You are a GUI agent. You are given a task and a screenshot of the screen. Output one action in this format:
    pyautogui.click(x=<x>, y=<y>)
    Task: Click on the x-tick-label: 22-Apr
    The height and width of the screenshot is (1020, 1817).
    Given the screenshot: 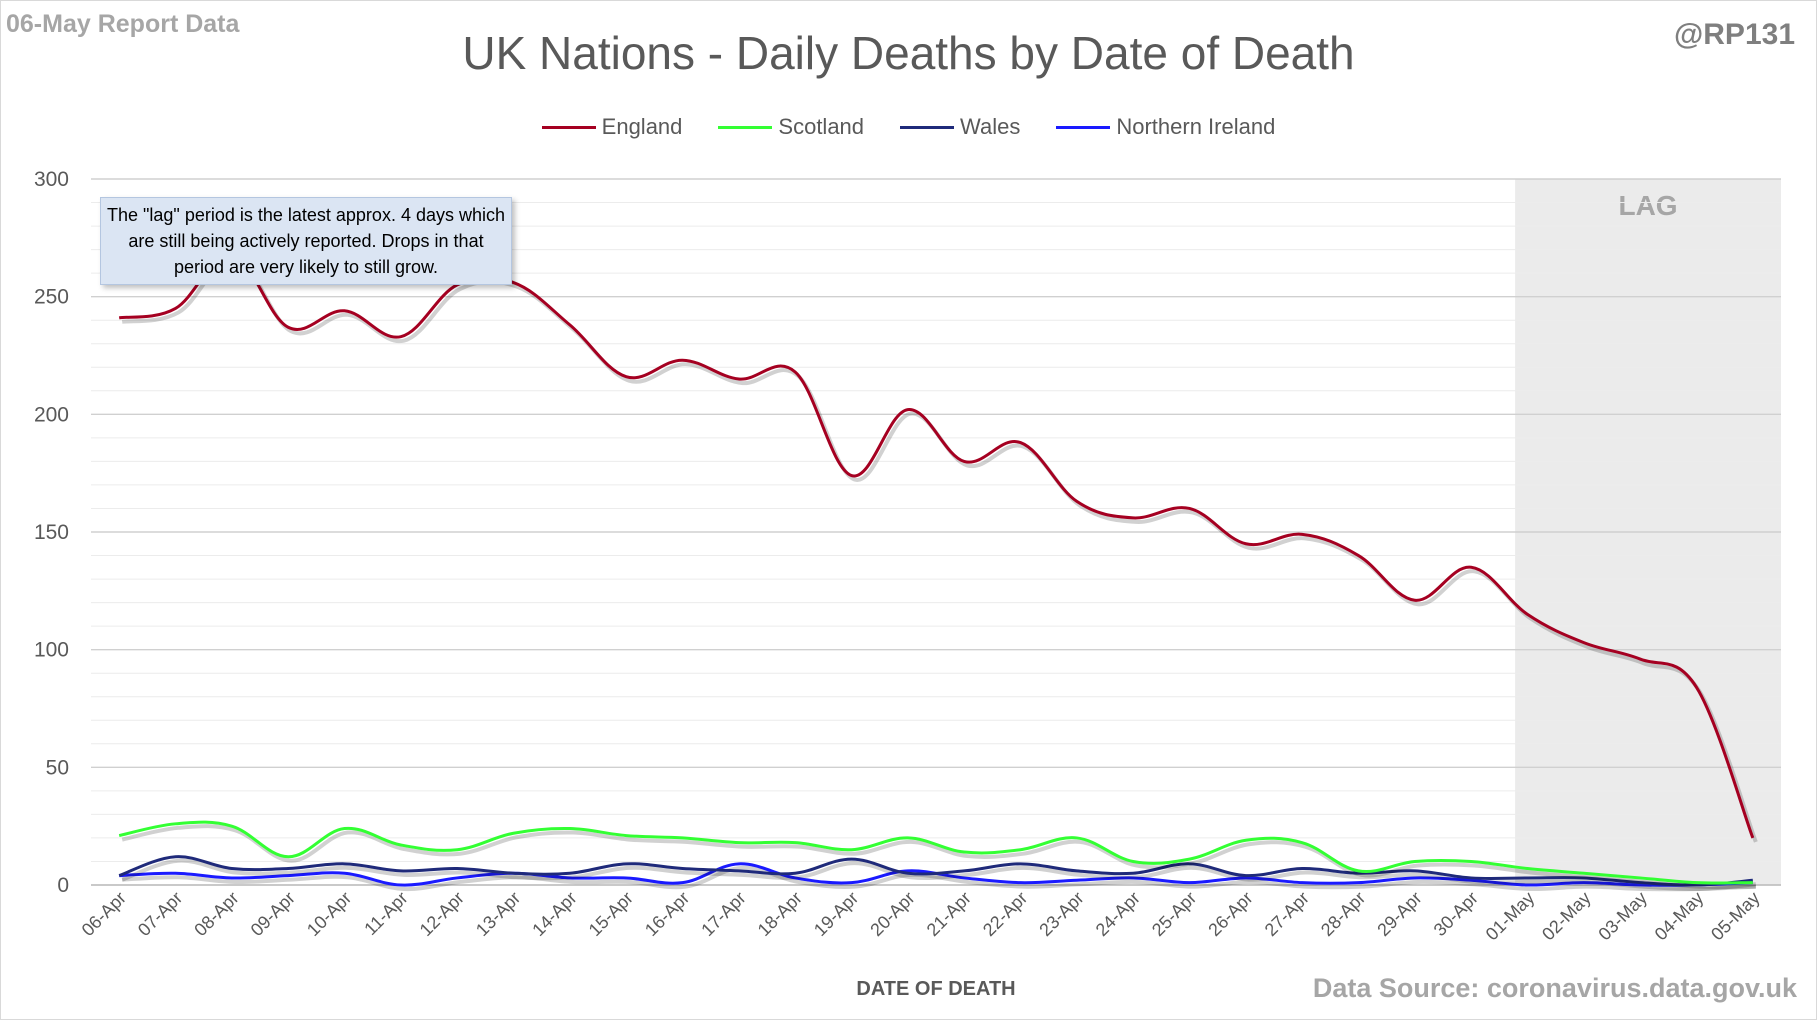 What is the action you would take?
    pyautogui.click(x=1005, y=914)
    